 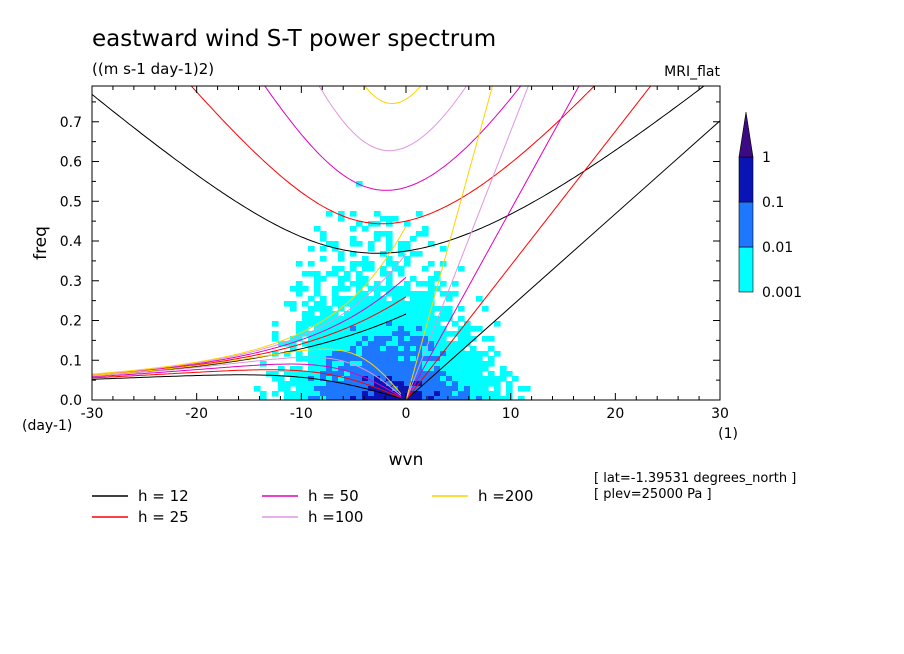 I want to click on colorbar-swatch, so click(x=746, y=179).